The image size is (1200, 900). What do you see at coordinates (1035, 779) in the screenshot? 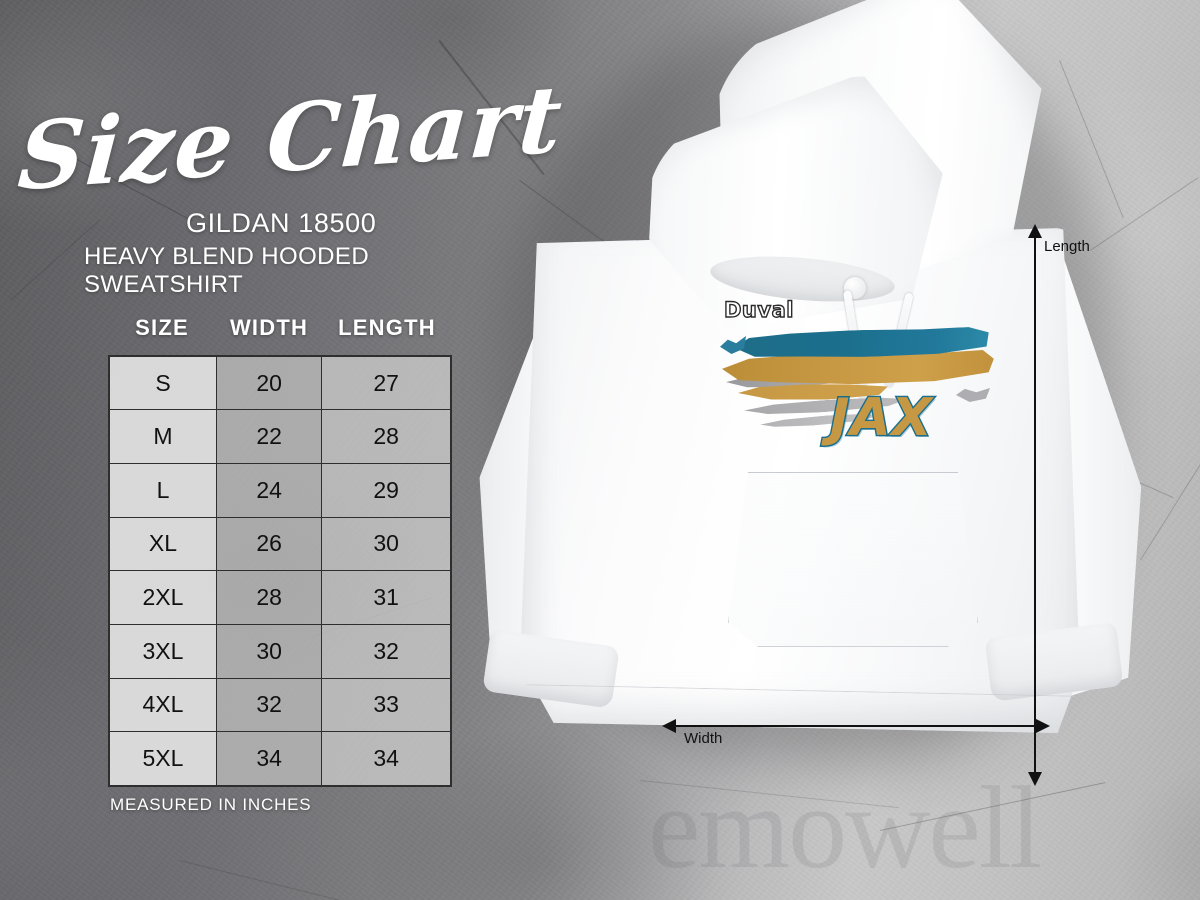
I see `arrowhead-down` at bounding box center [1035, 779].